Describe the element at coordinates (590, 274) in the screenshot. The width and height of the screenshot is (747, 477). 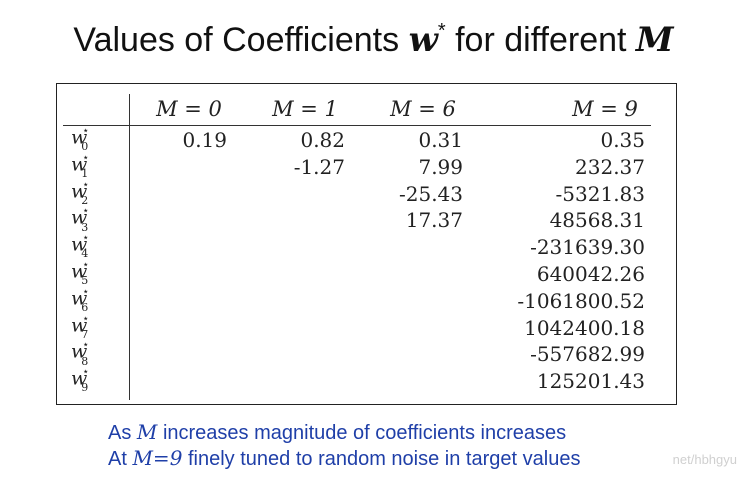
I see `table-cell: 640042.26` at that location.